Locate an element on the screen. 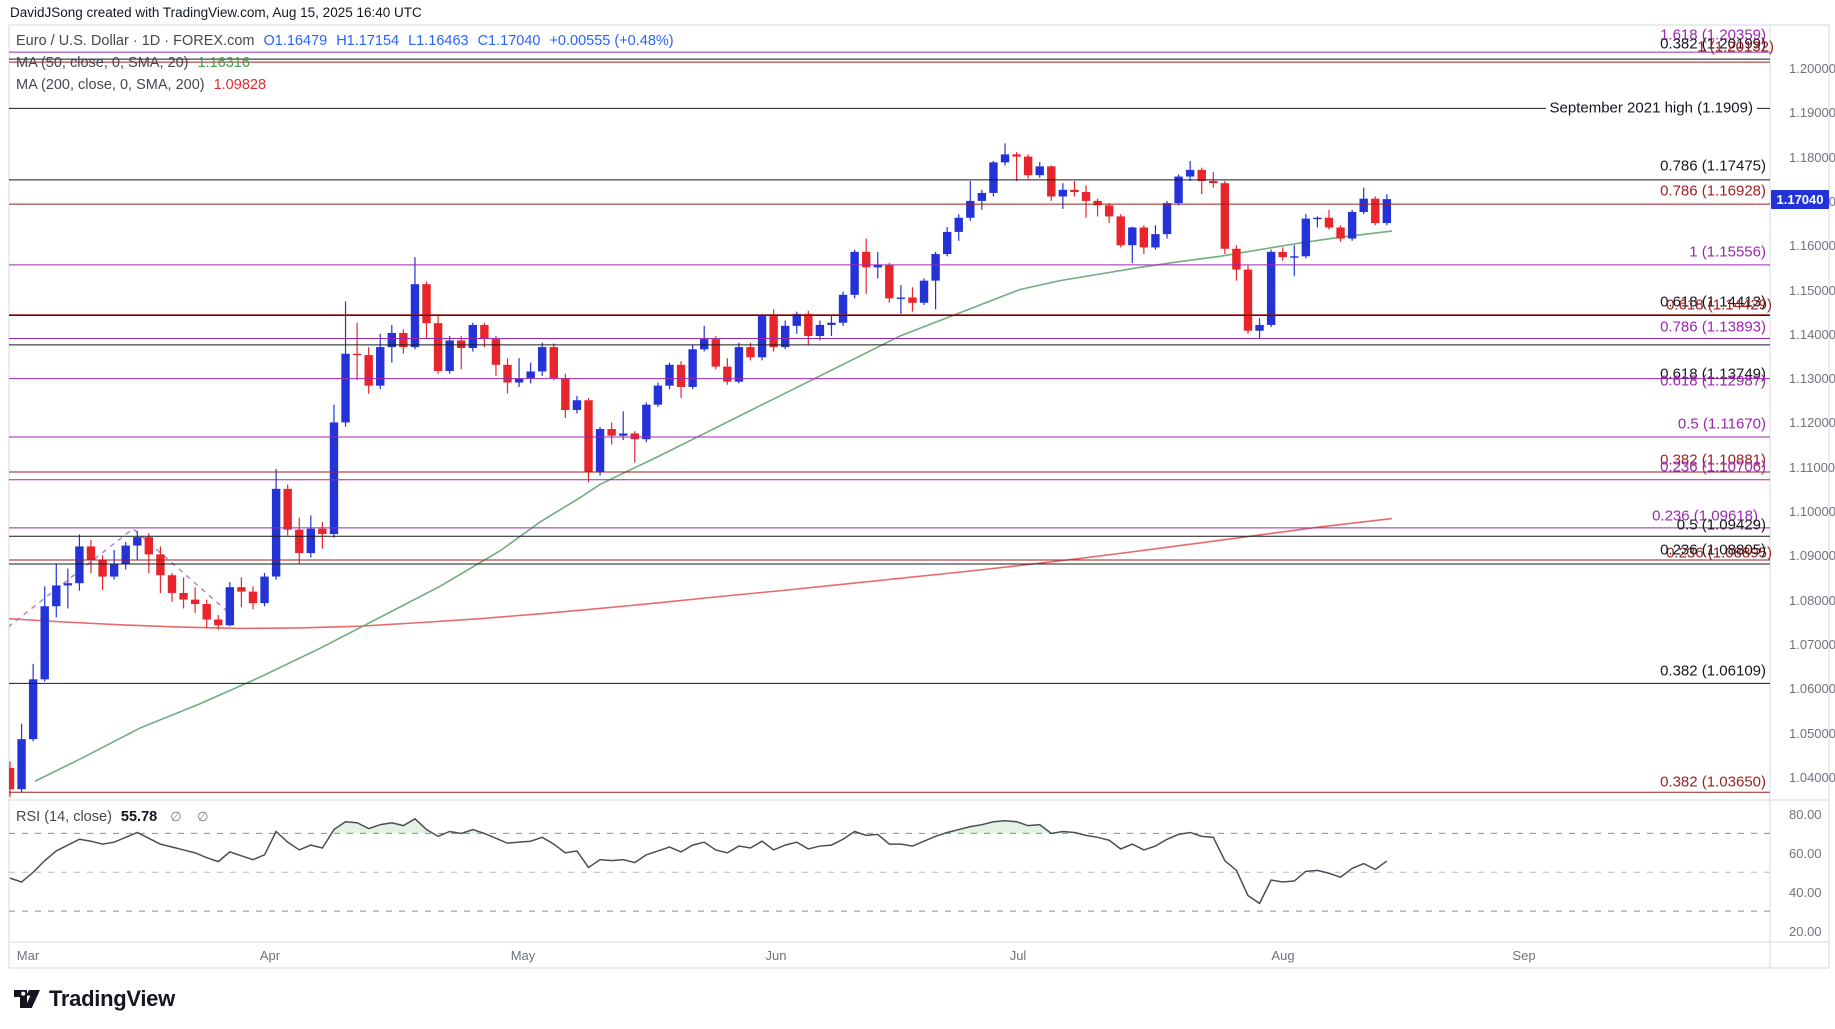  ohlc-value: O1.16479 is located at coordinates (295, 41).